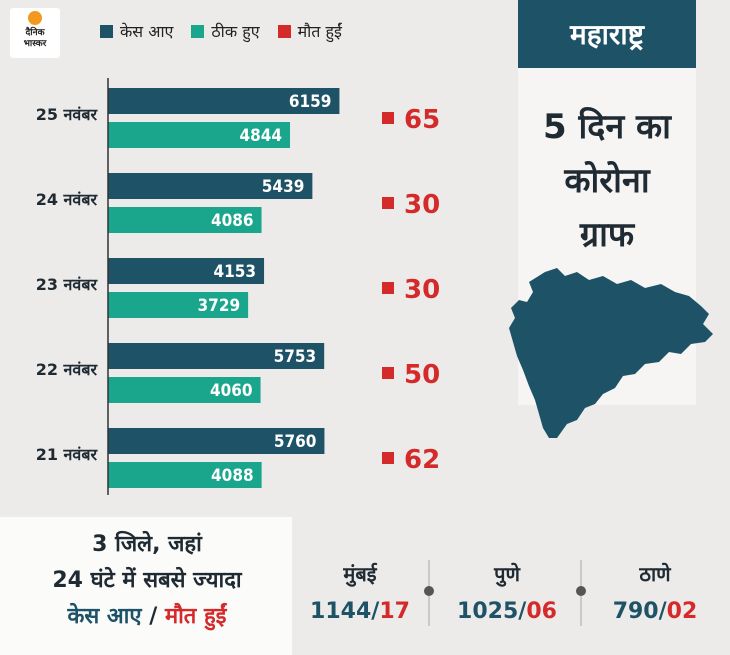  I want to click on caption-line3: केस आए / मौत हुईं, so click(147, 617).